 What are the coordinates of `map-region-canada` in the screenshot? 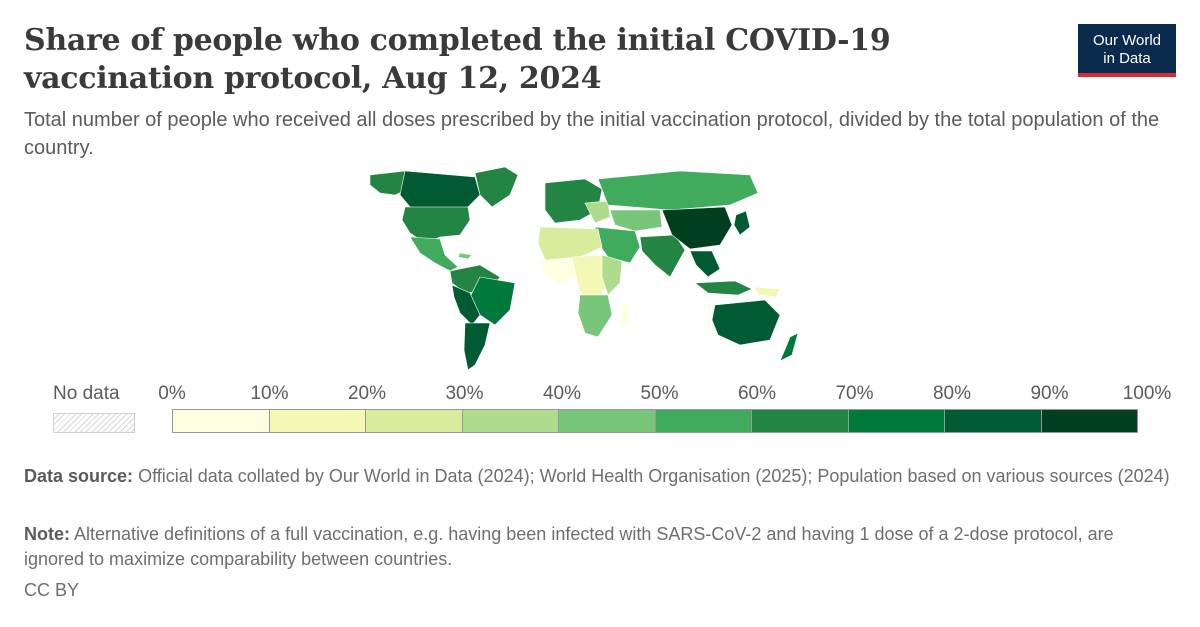 It's located at (440, 190).